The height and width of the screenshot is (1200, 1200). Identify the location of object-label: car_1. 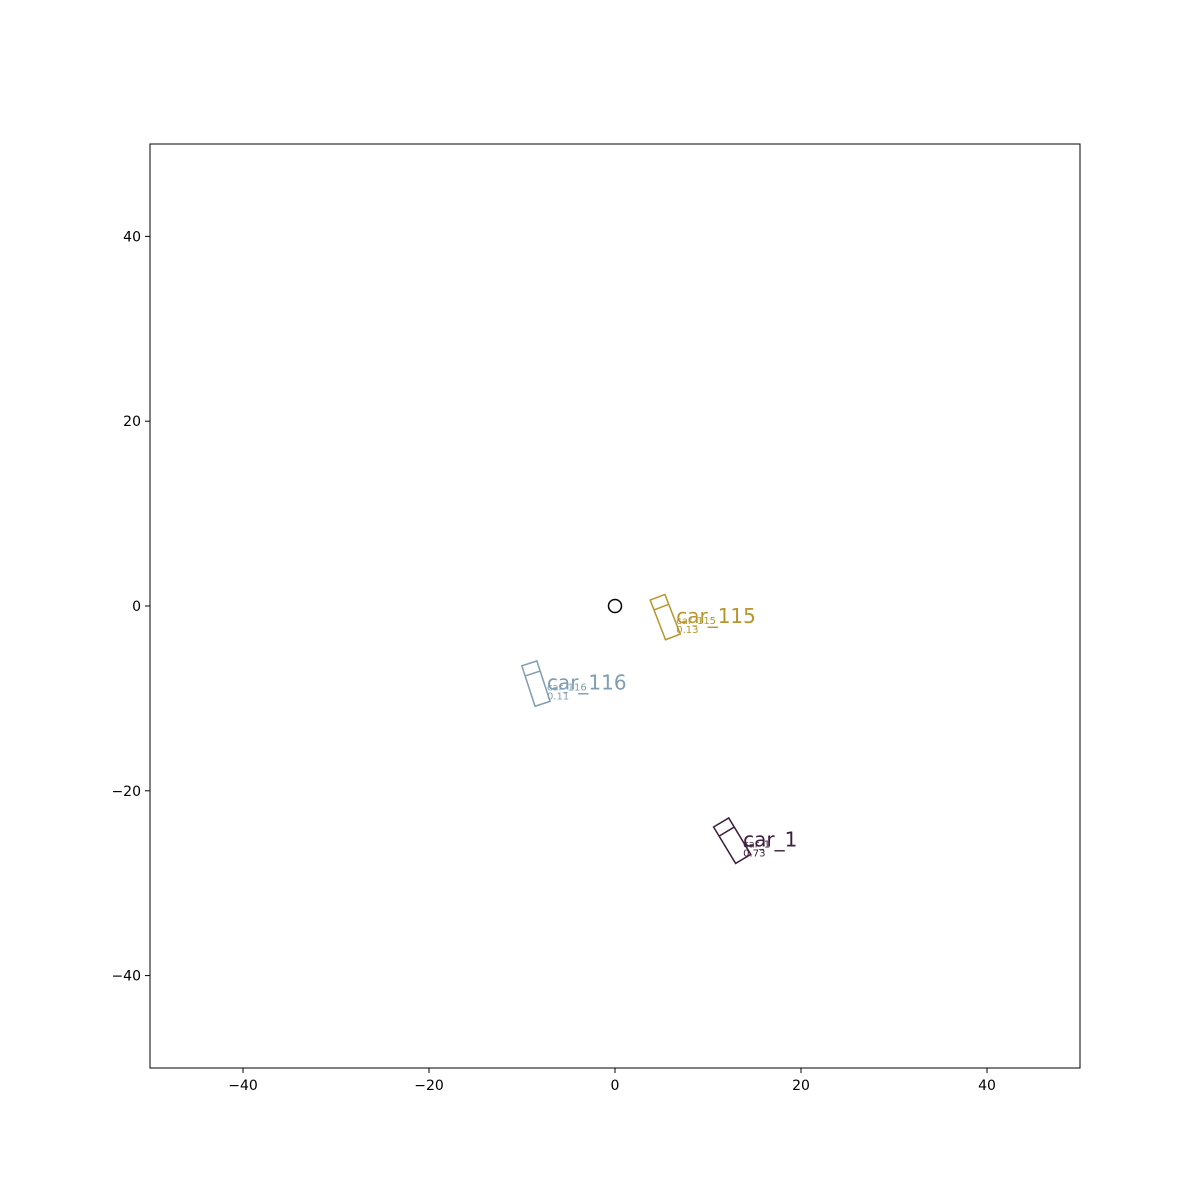
(770, 840).